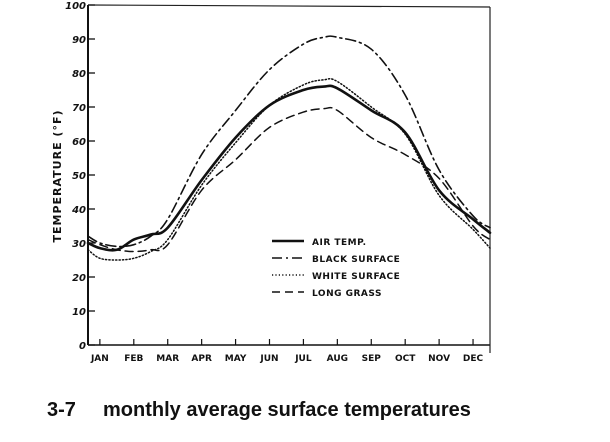  What do you see at coordinates (79, 74) in the screenshot?
I see `y-tick-label: 80` at bounding box center [79, 74].